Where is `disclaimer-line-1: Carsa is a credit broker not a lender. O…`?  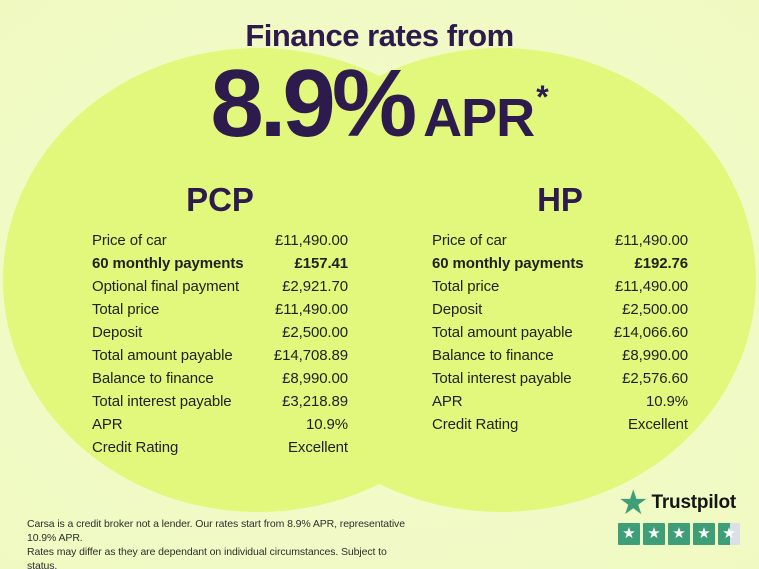
disclaimer-line-1: Carsa is a credit broker not a lender. O… is located at coordinates (216, 531).